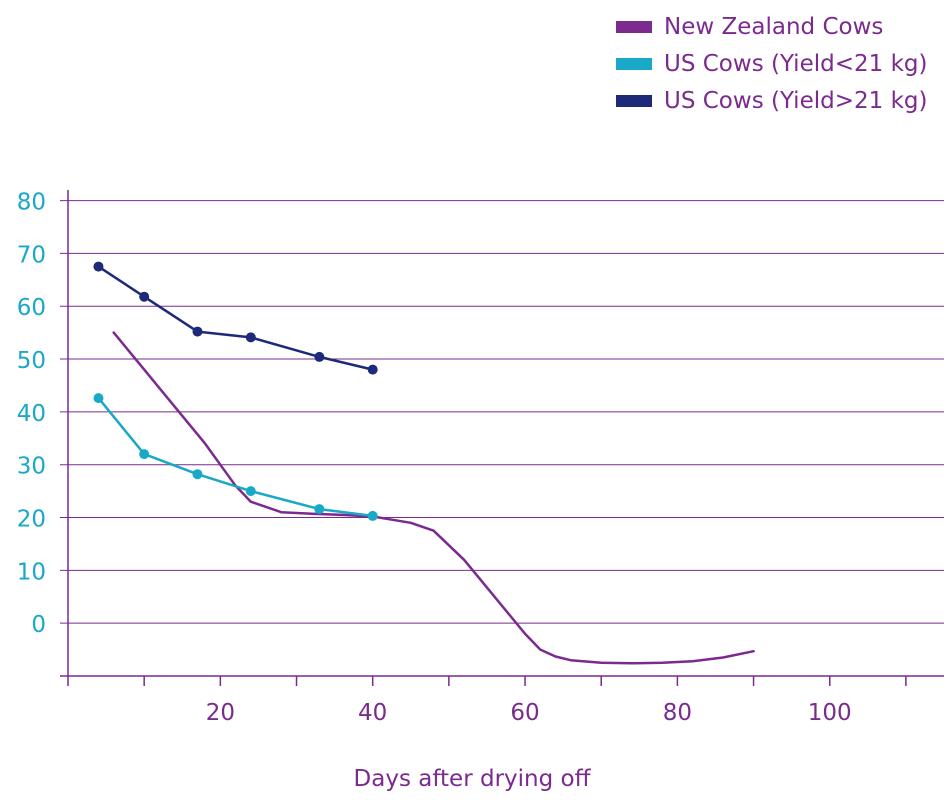 The height and width of the screenshot is (800, 944). What do you see at coordinates (524, 713) in the screenshot?
I see `x-tick-label-2: 60` at bounding box center [524, 713].